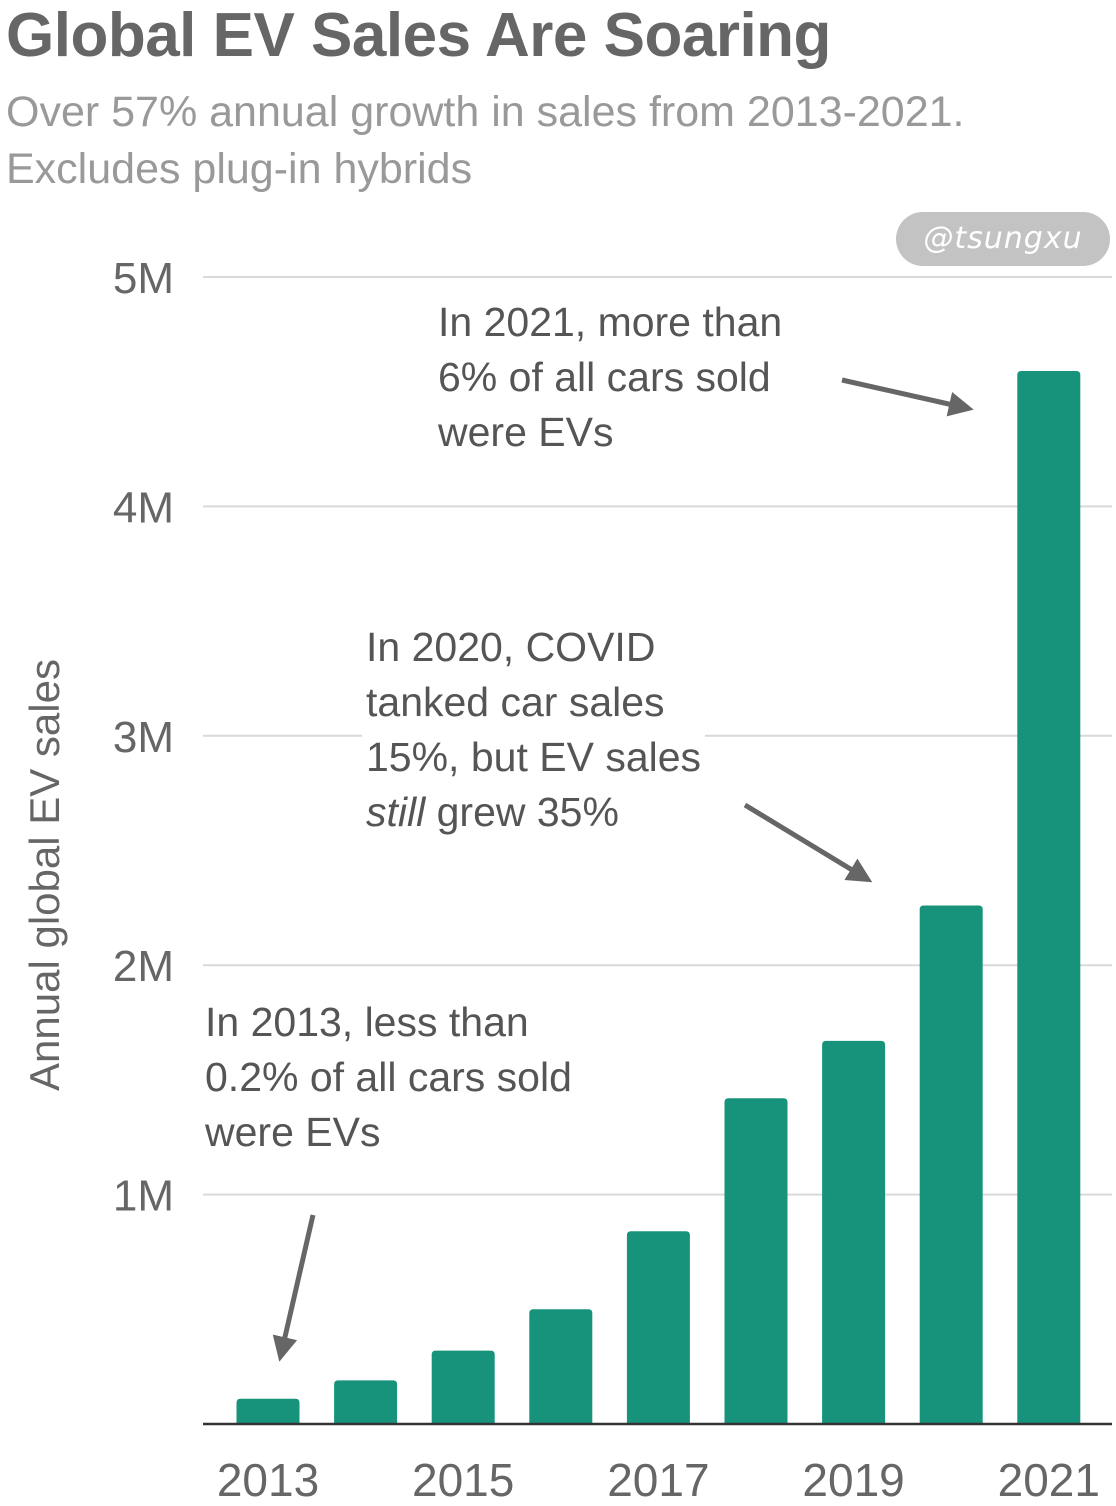 Image resolution: width=1116 pixels, height=1506 pixels. I want to click on y-tick-labels: 1M 2M 3M 4M 5M, so click(143, 737).